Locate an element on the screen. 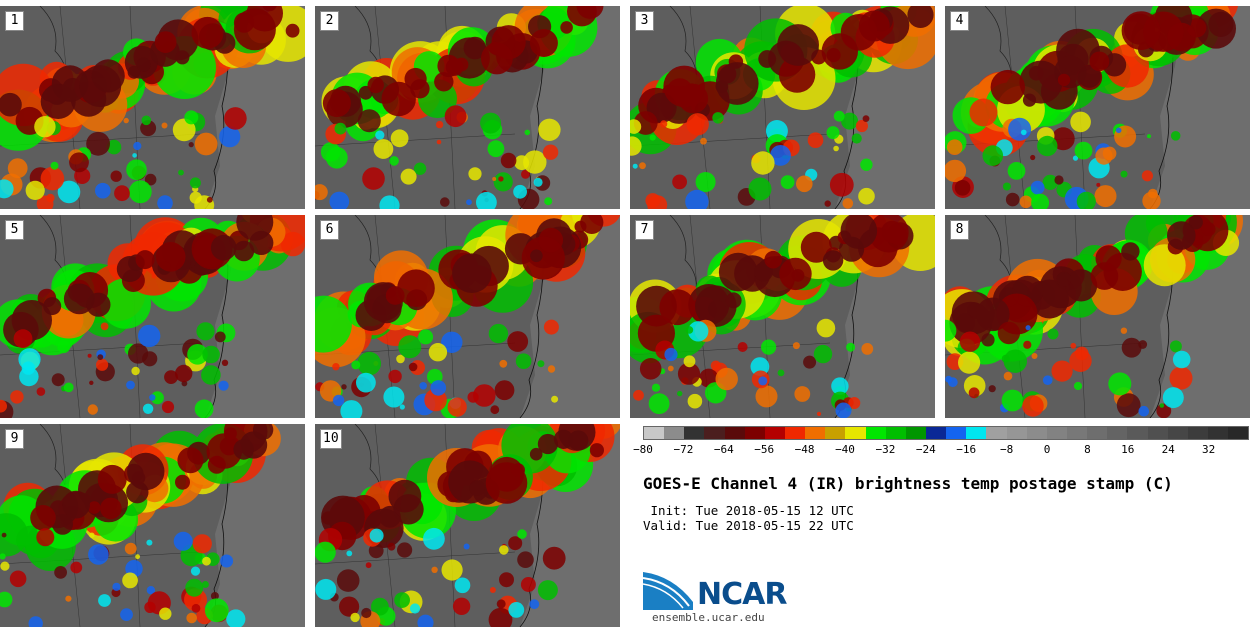  postage-stamp-panel: 3 is located at coordinates (782, 107).